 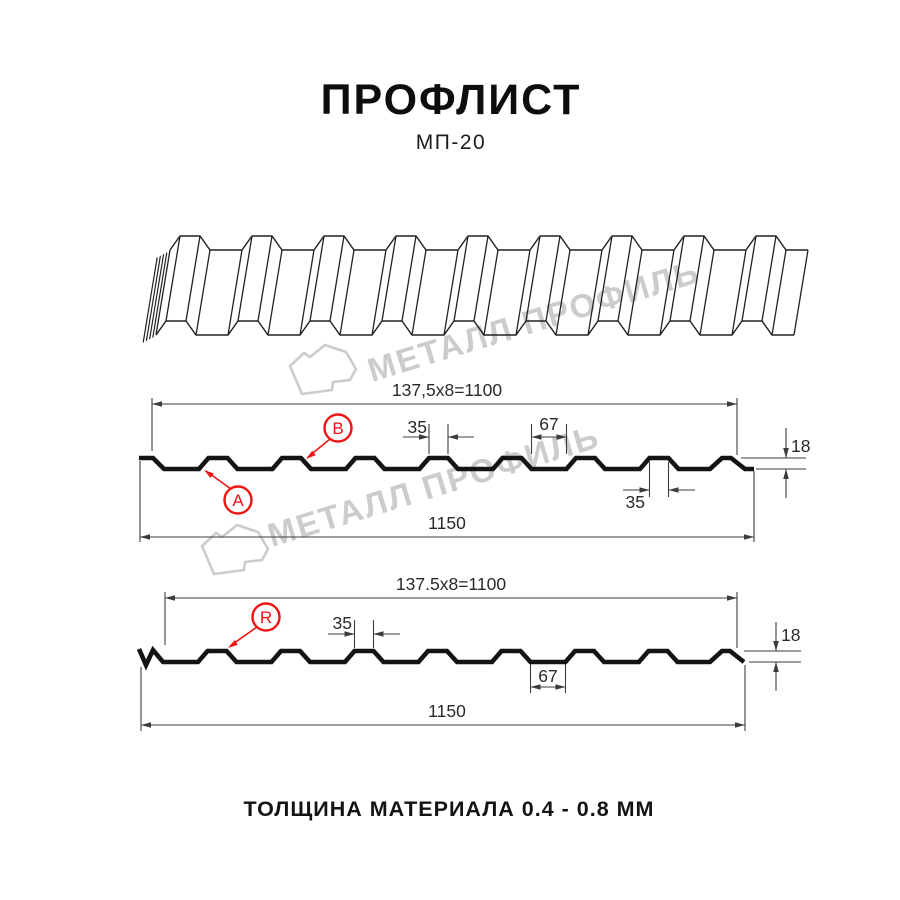 I want to click on dim-label-pitch: 137,5x8=1100, so click(x=447, y=390).